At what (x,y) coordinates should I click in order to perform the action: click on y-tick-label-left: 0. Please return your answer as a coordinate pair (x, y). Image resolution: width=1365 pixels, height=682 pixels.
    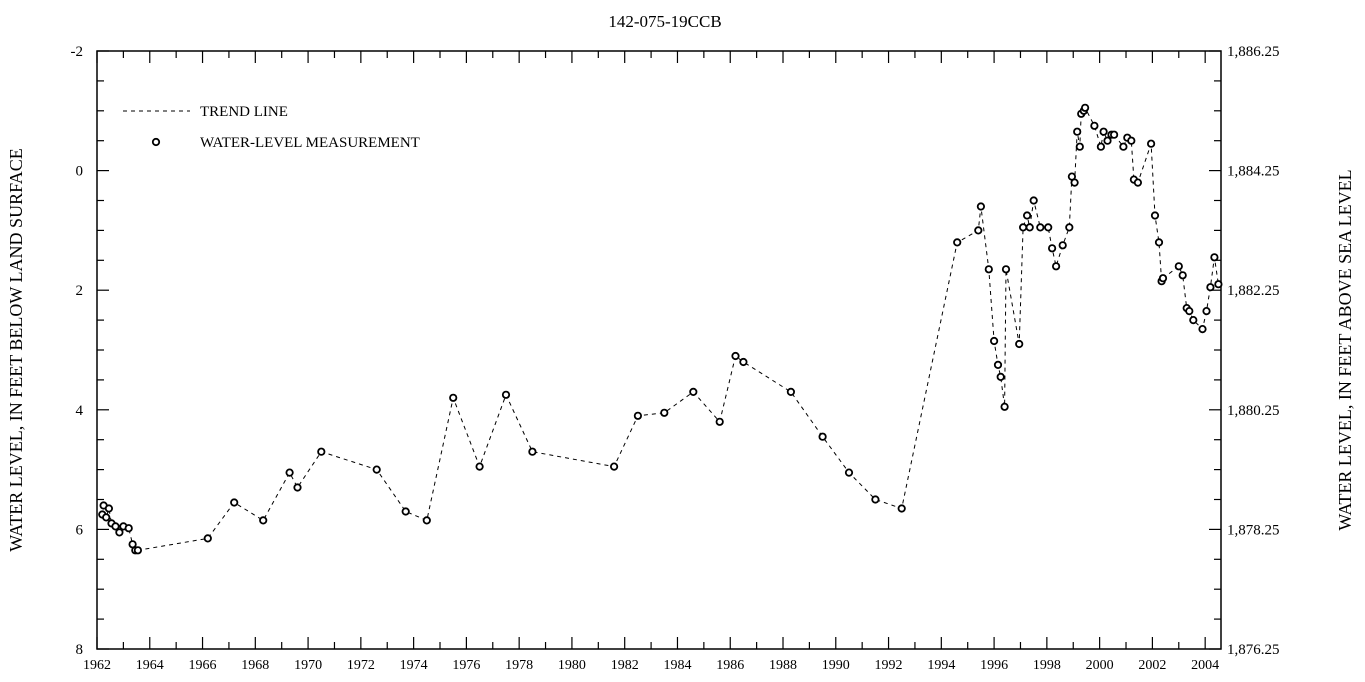
    Looking at the image, I should click on (80, 172).